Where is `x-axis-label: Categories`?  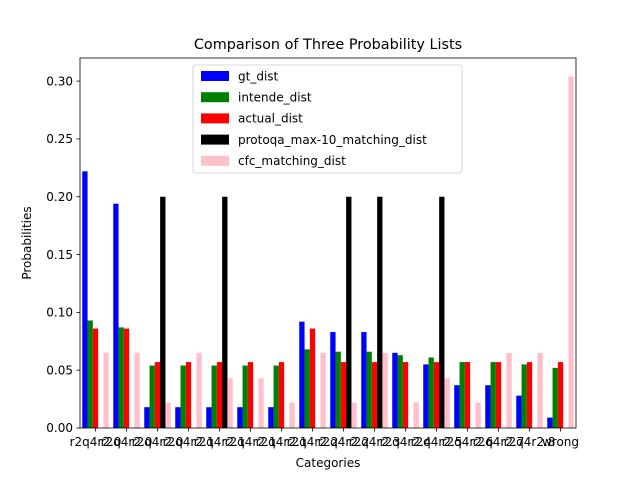 x-axis-label: Categories is located at coordinates (328, 463).